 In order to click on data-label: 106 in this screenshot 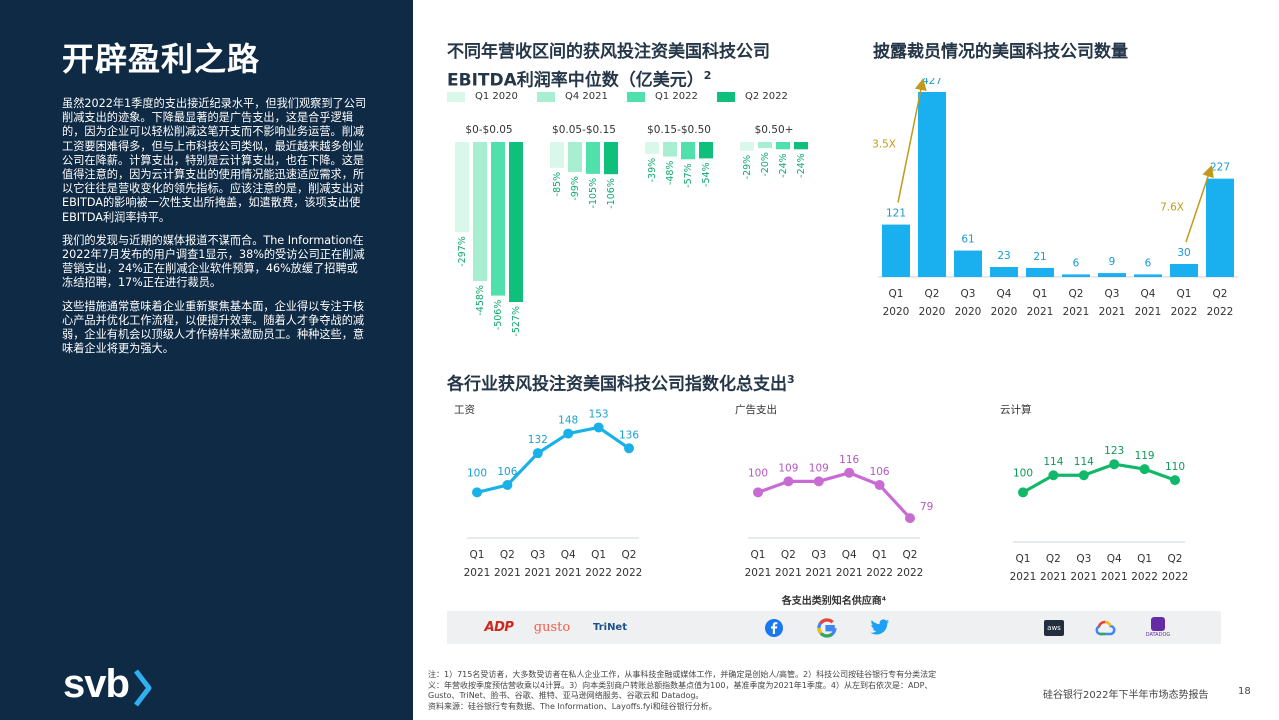, I will do `click(880, 472)`.